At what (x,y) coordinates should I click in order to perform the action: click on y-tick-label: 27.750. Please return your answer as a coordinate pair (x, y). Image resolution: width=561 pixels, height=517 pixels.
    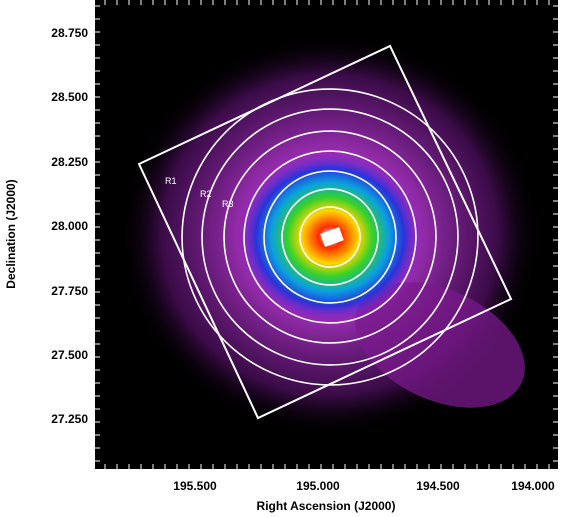
    Looking at the image, I should click on (69, 291).